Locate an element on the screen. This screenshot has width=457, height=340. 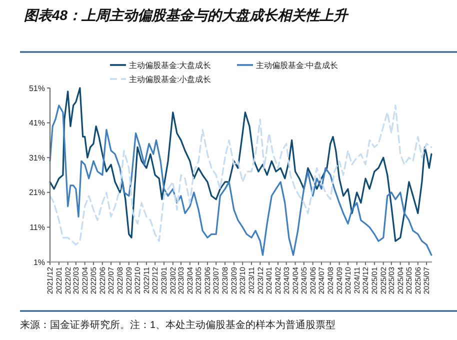
legend-label: 主动偏股基金:大盘成长 is located at coordinates (170, 65).